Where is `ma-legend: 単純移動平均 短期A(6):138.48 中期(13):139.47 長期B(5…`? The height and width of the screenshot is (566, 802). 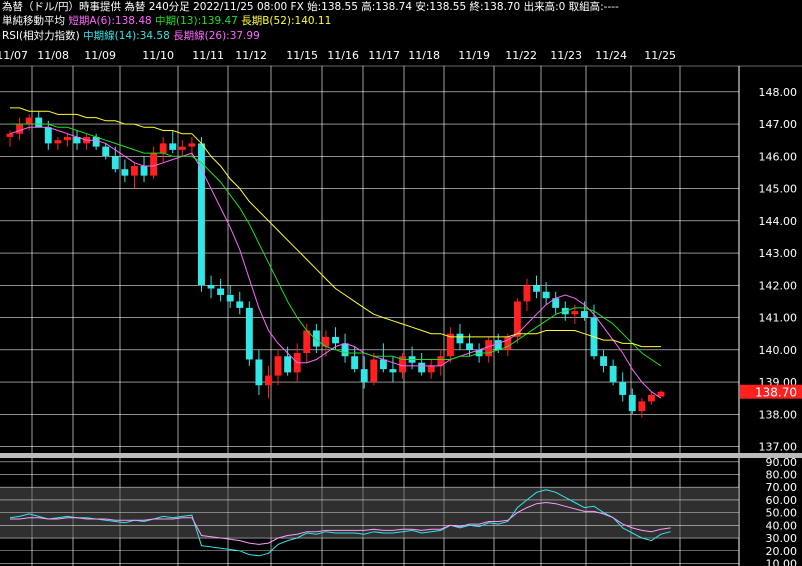 ma-legend: 単純移動平均 短期A(6):138.48 中期(13):139.47 長期B(5… is located at coordinates (166, 21).